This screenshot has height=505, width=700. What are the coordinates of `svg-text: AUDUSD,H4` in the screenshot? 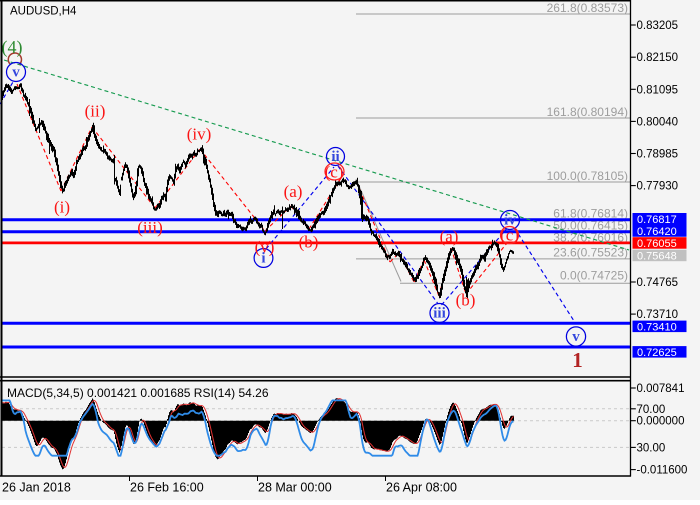 It's located at (43, 12).